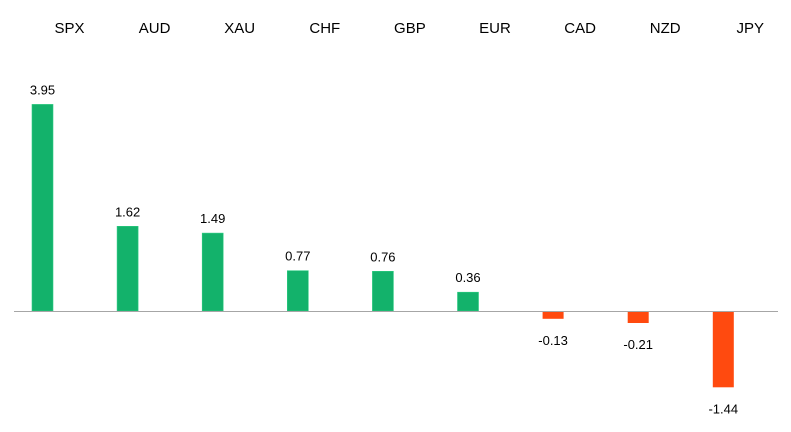  What do you see at coordinates (553, 340) in the screenshot?
I see `value-label-cad: -0.13` at bounding box center [553, 340].